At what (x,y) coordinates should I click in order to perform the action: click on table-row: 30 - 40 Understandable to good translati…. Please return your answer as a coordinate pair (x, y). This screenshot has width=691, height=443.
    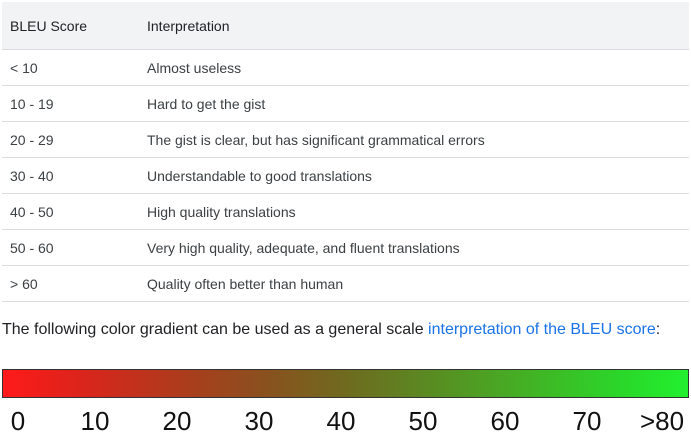
    Looking at the image, I should click on (345, 176).